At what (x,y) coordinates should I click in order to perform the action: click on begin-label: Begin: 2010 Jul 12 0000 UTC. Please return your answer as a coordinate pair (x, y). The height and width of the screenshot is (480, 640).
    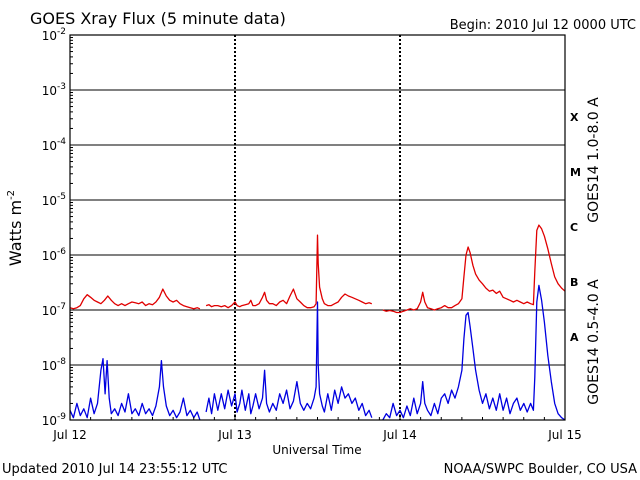
    Looking at the image, I should click on (543, 25).